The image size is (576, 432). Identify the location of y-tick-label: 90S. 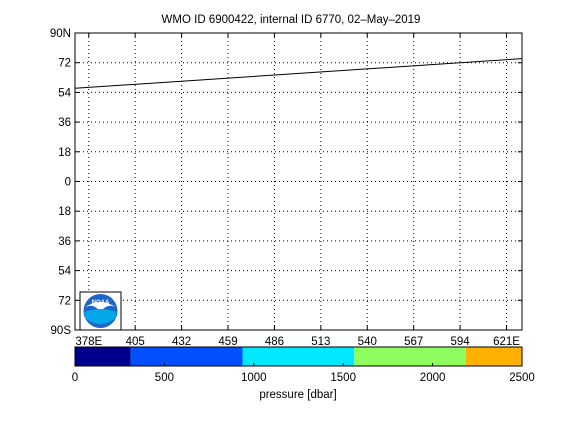
(61, 331).